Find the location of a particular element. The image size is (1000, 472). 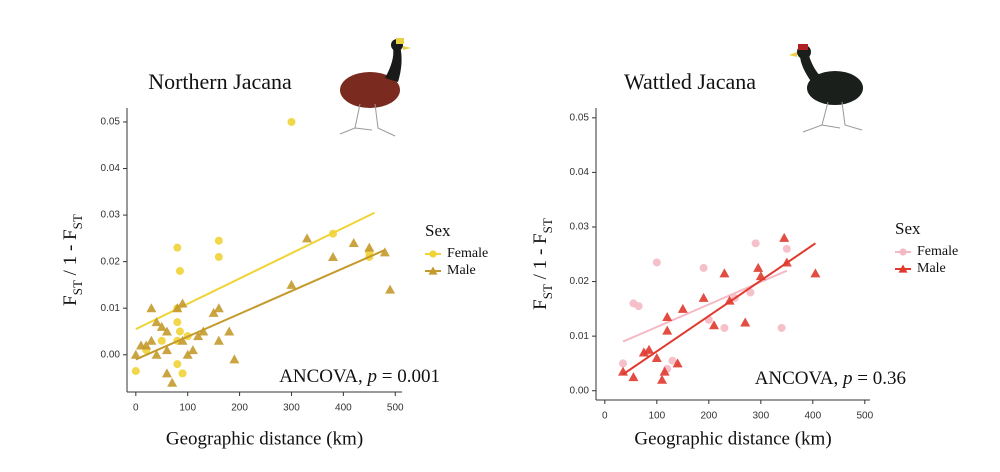

y-tick-label: 0.04 is located at coordinates (111, 168).